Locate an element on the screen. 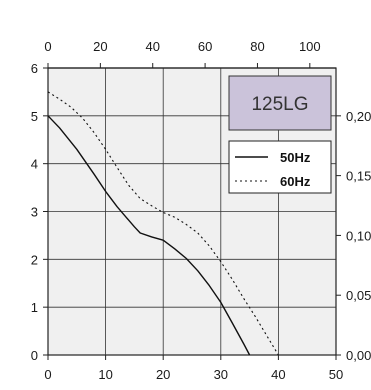 The width and height of the screenshot is (371, 390). legend-box is located at coordinates (280, 167).